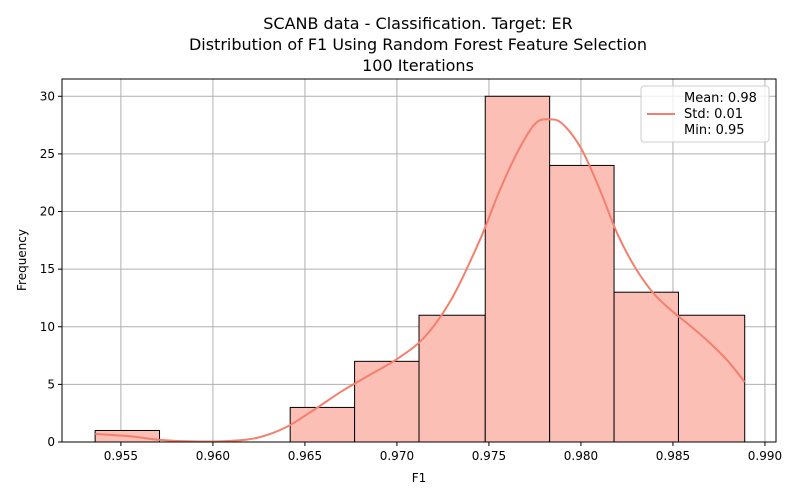 The height and width of the screenshot is (500, 800). I want to click on x-tick-label-2: 0.965, so click(305, 456).